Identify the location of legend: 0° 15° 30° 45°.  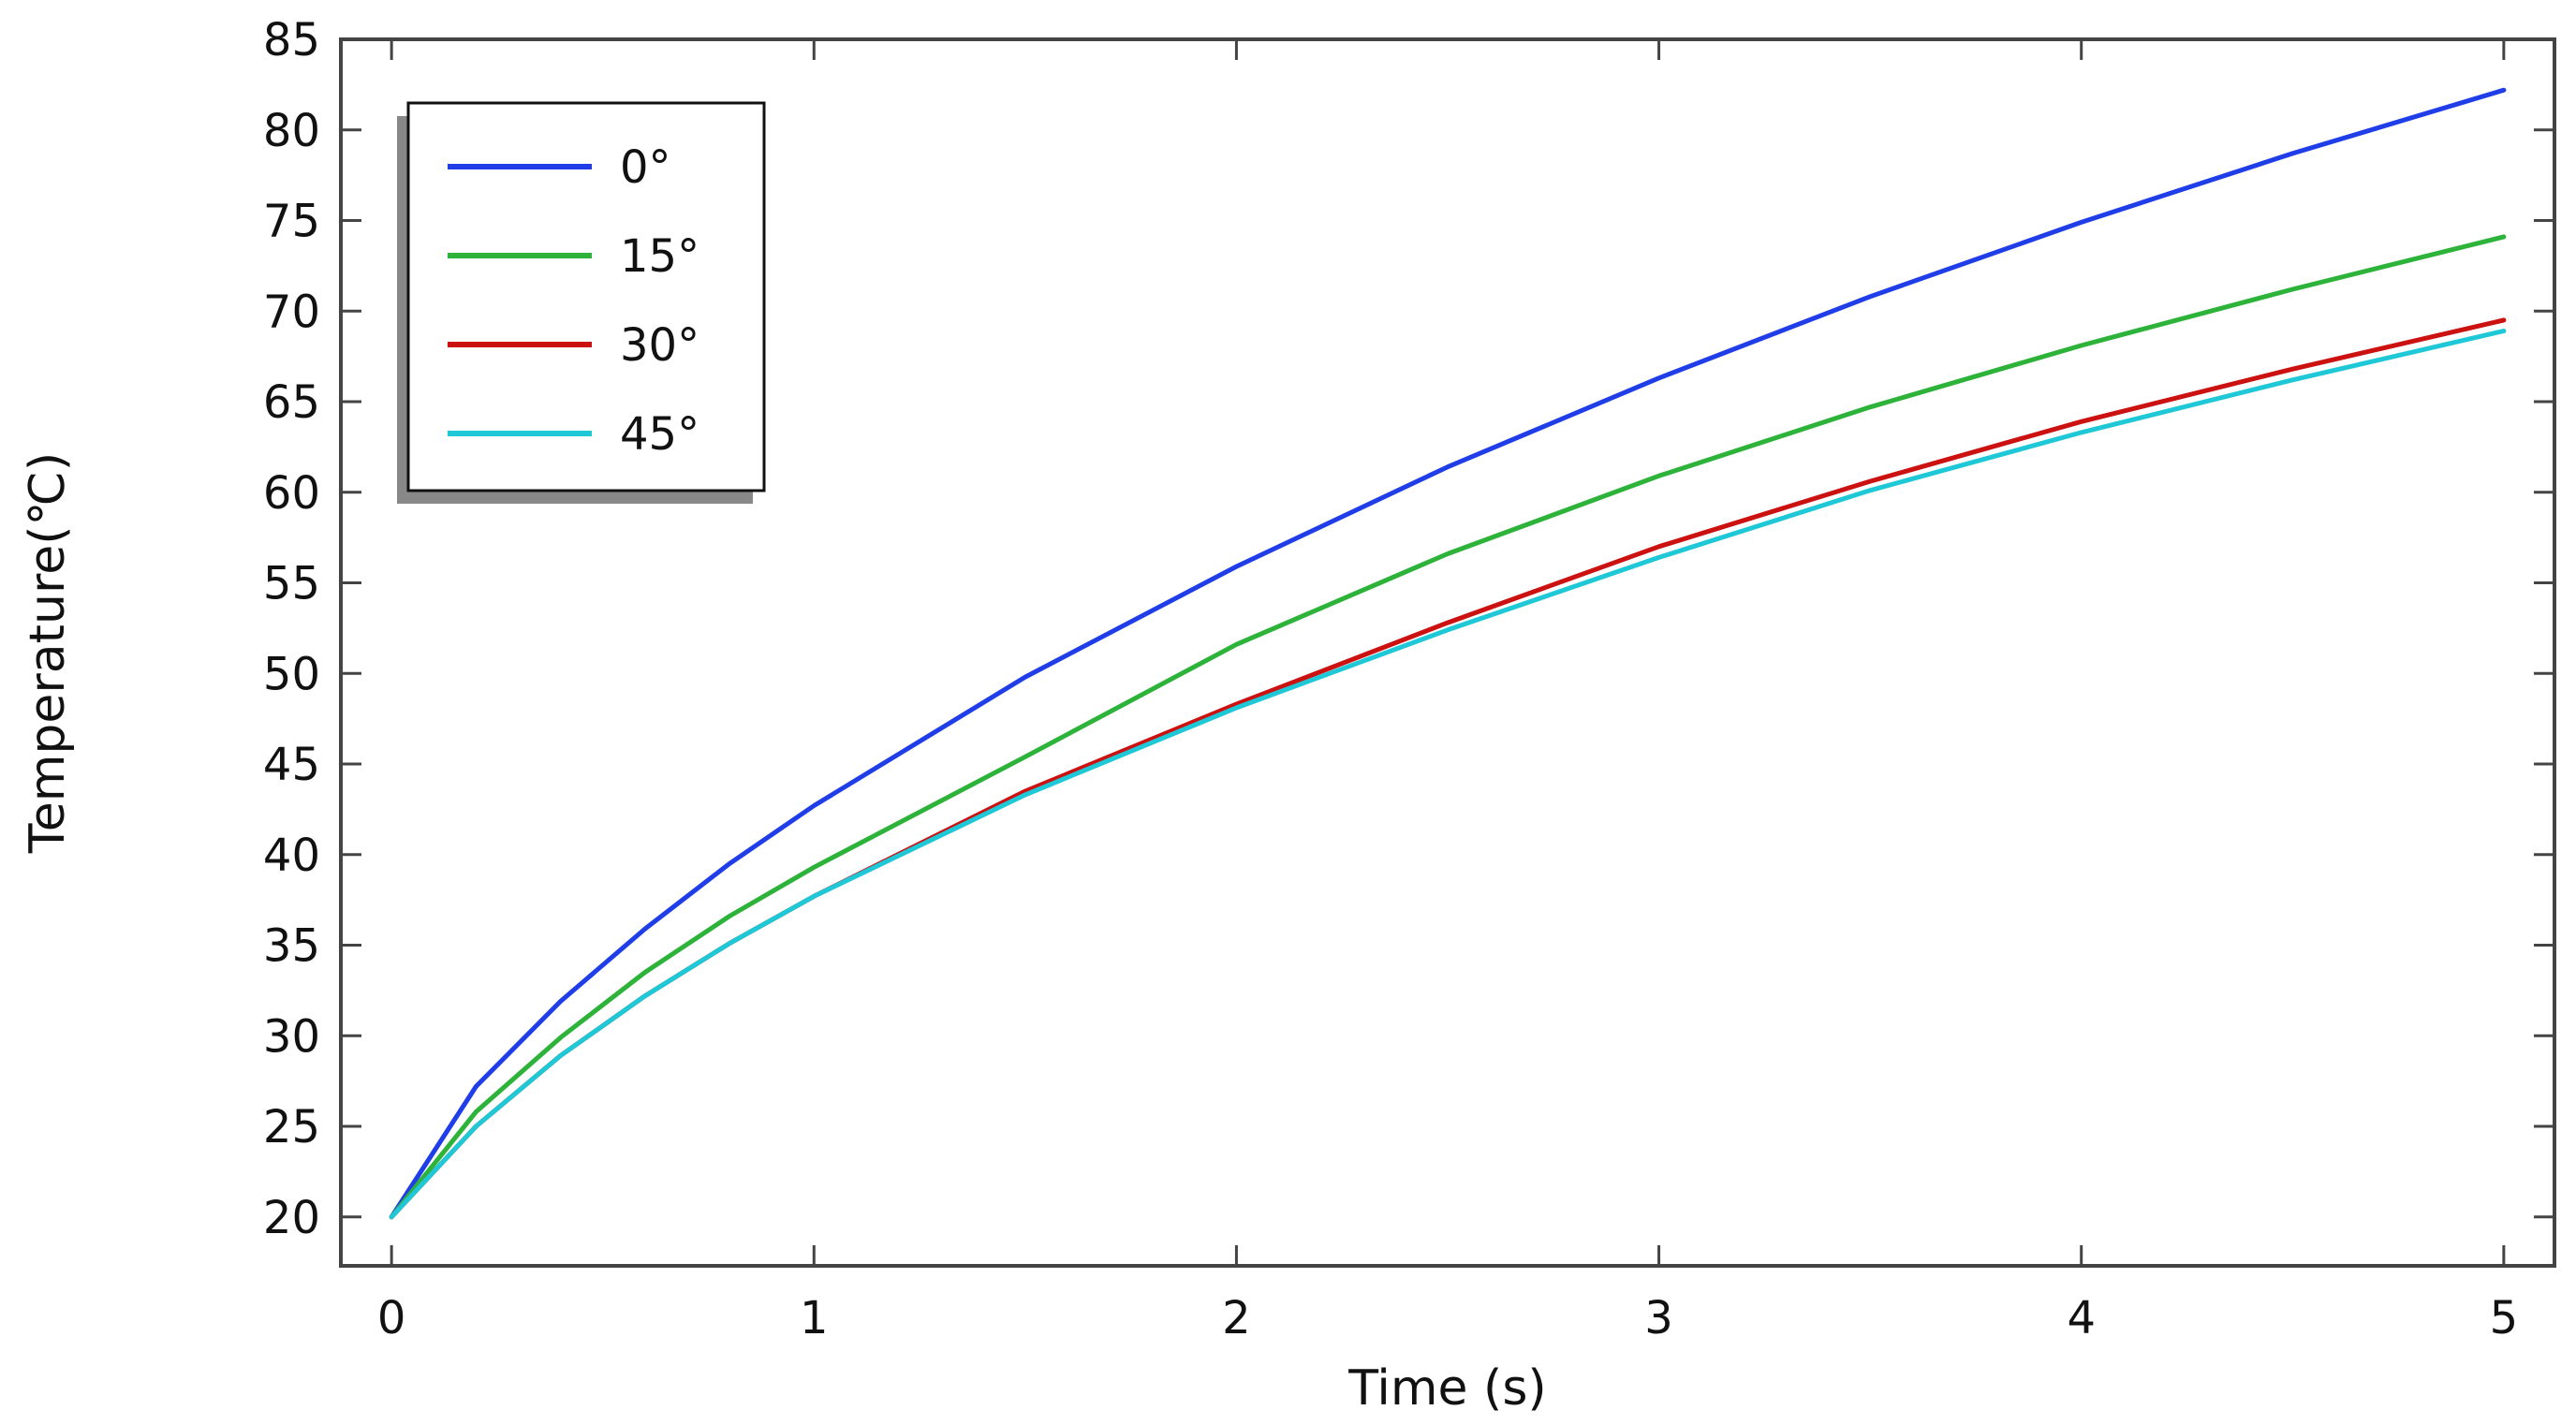
(581, 302).